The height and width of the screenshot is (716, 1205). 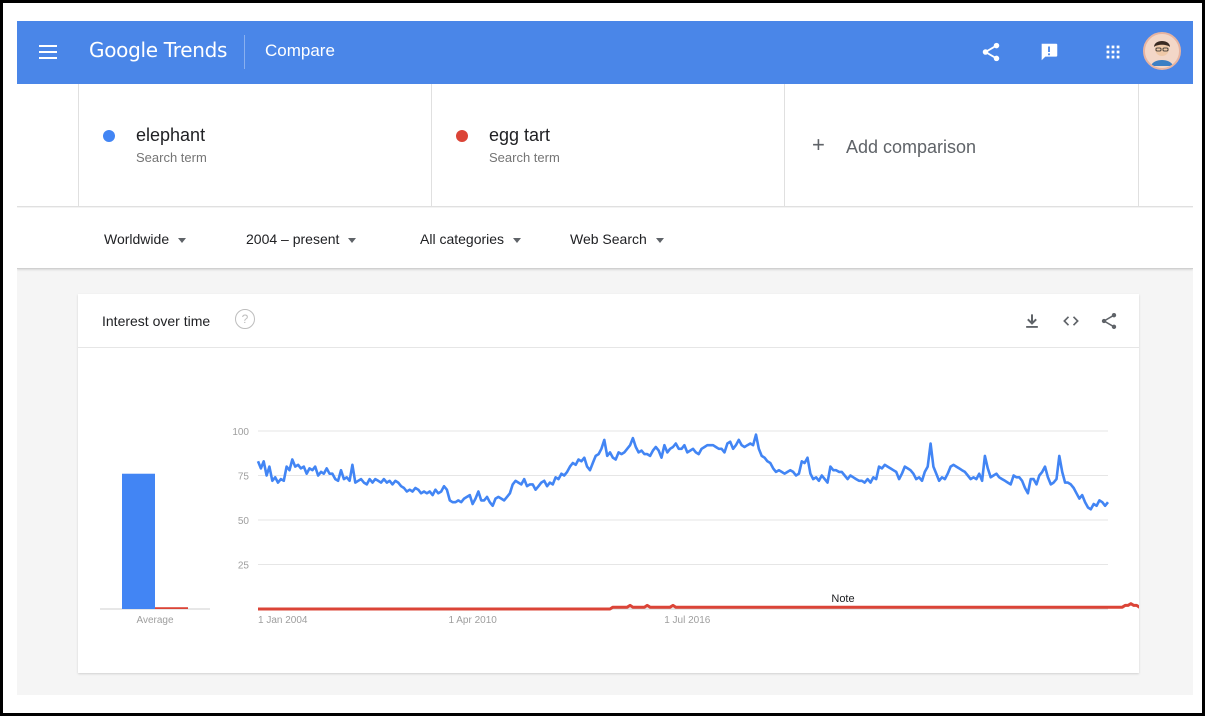 I want to click on search-type-dropdown: Web Search, so click(x=617, y=239).